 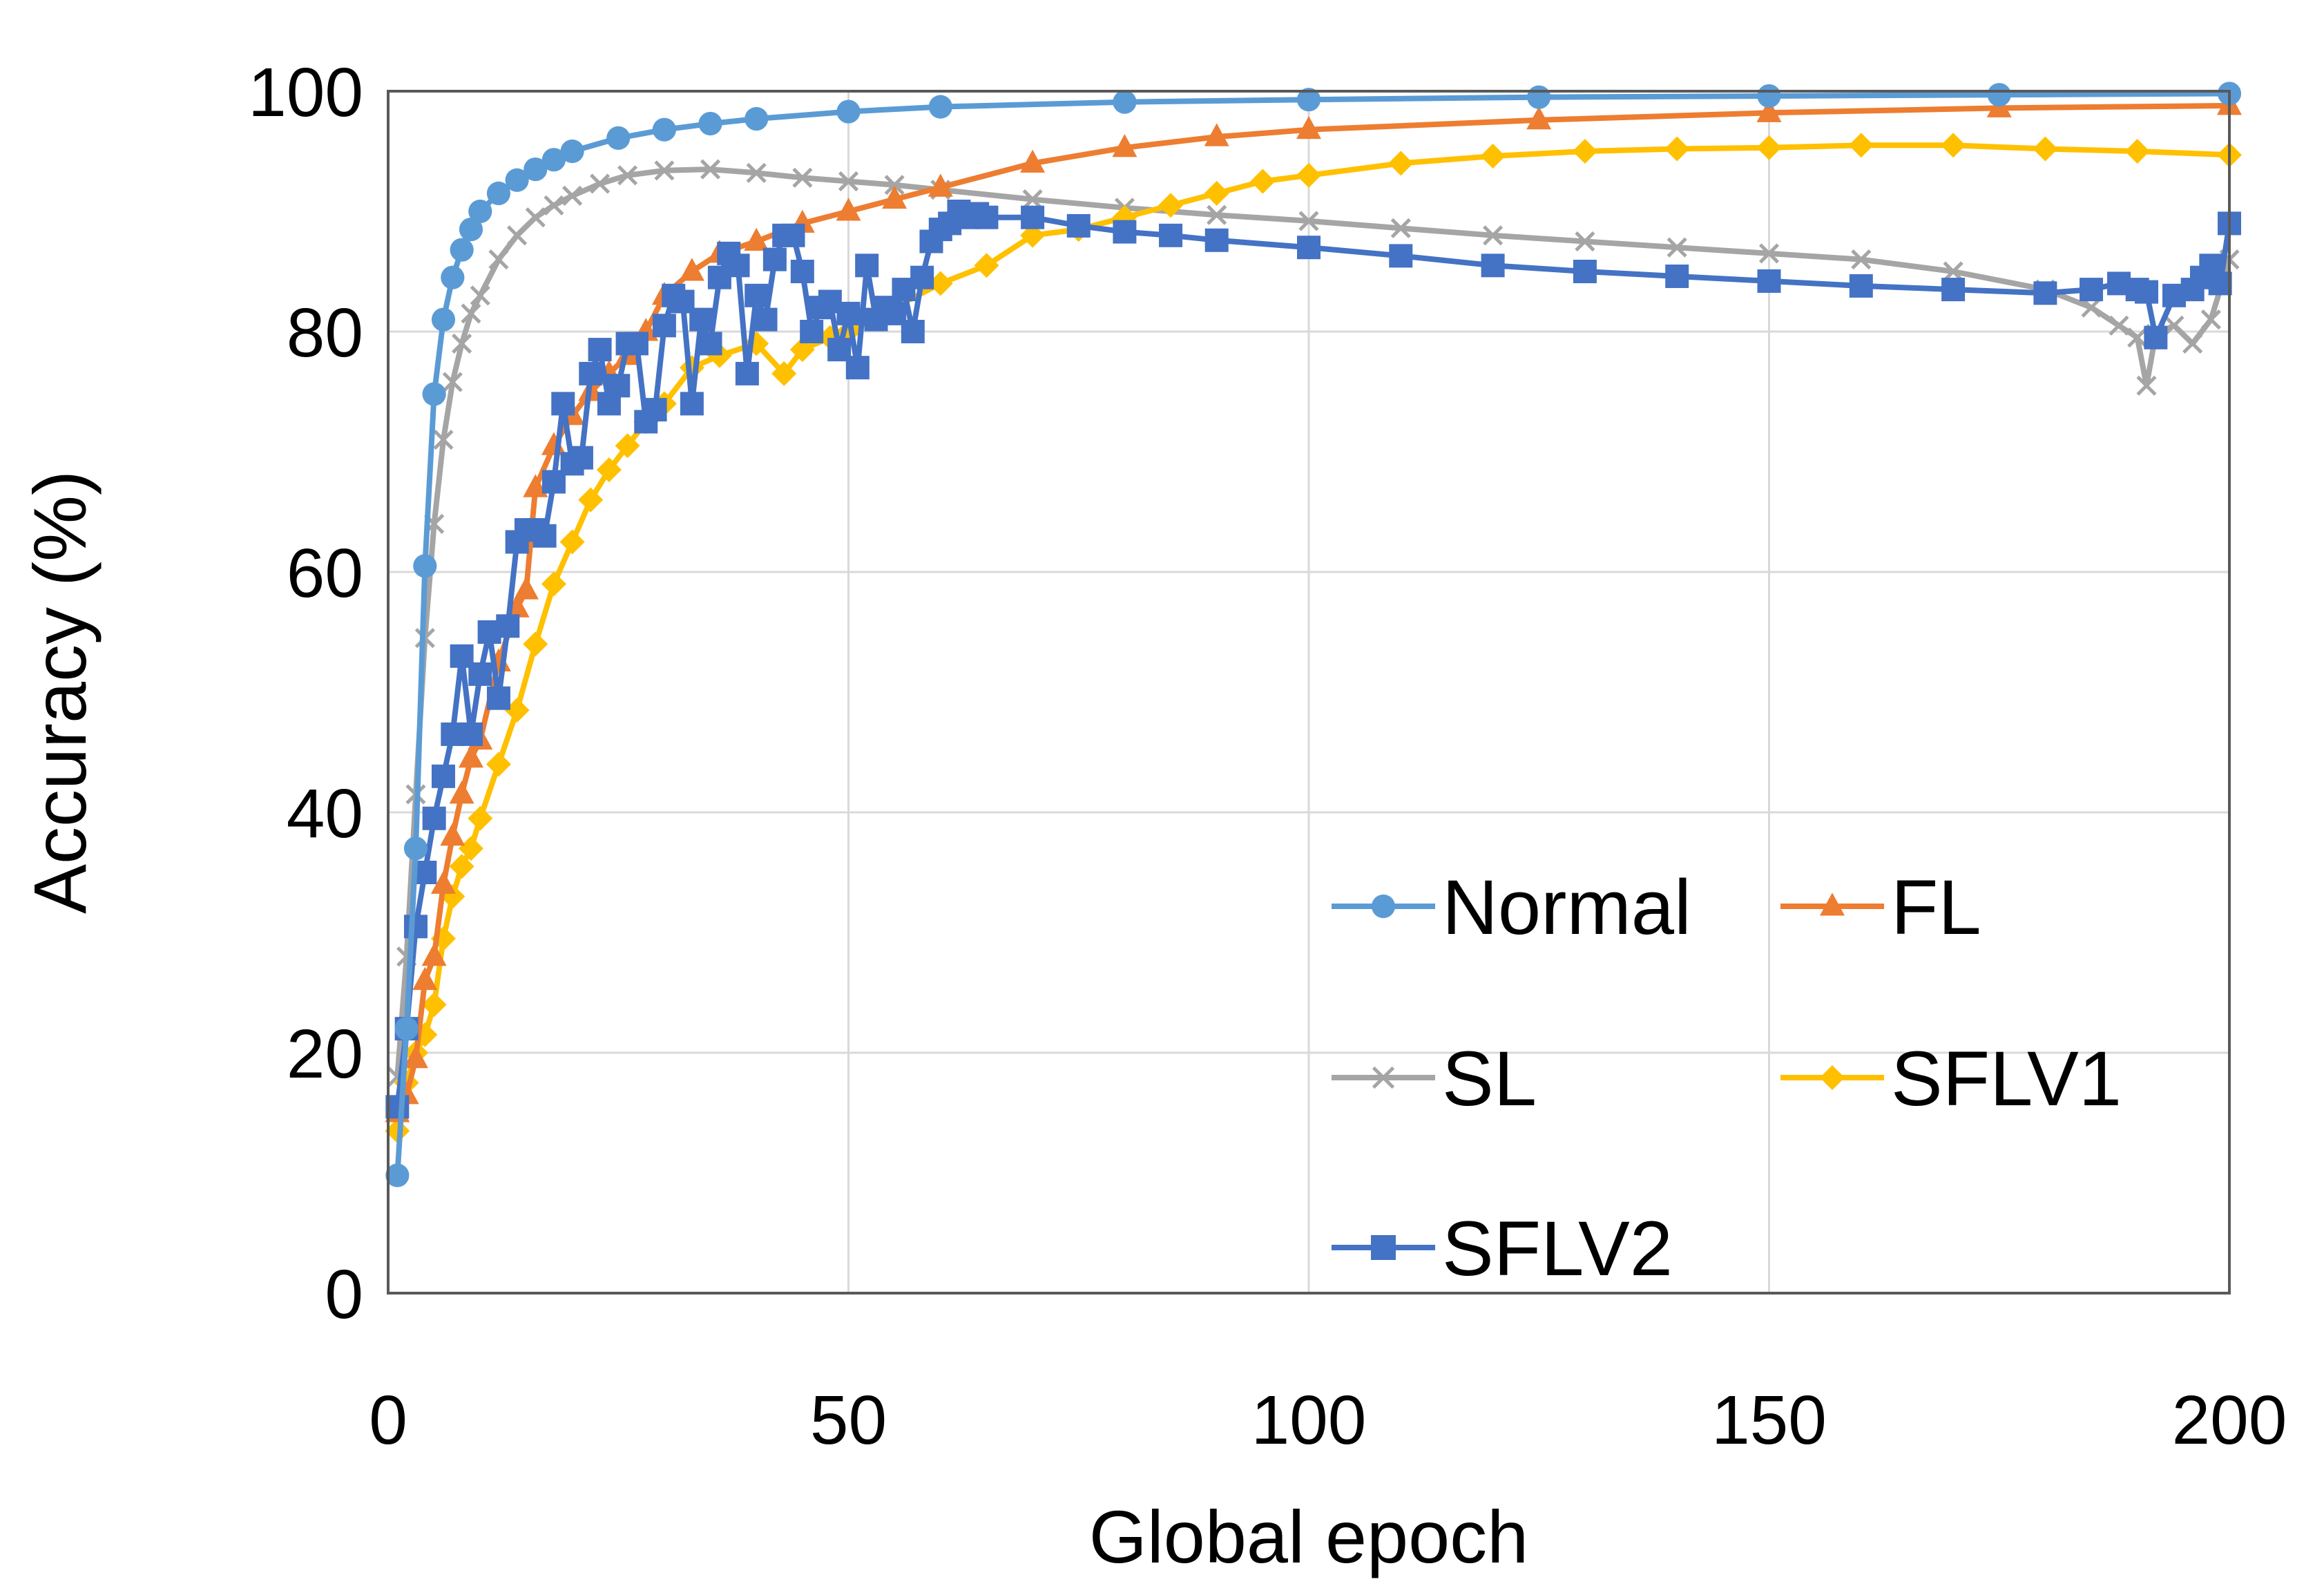 What do you see at coordinates (1434, 1078) in the screenshot?
I see `legend-entry-sl: SL` at bounding box center [1434, 1078].